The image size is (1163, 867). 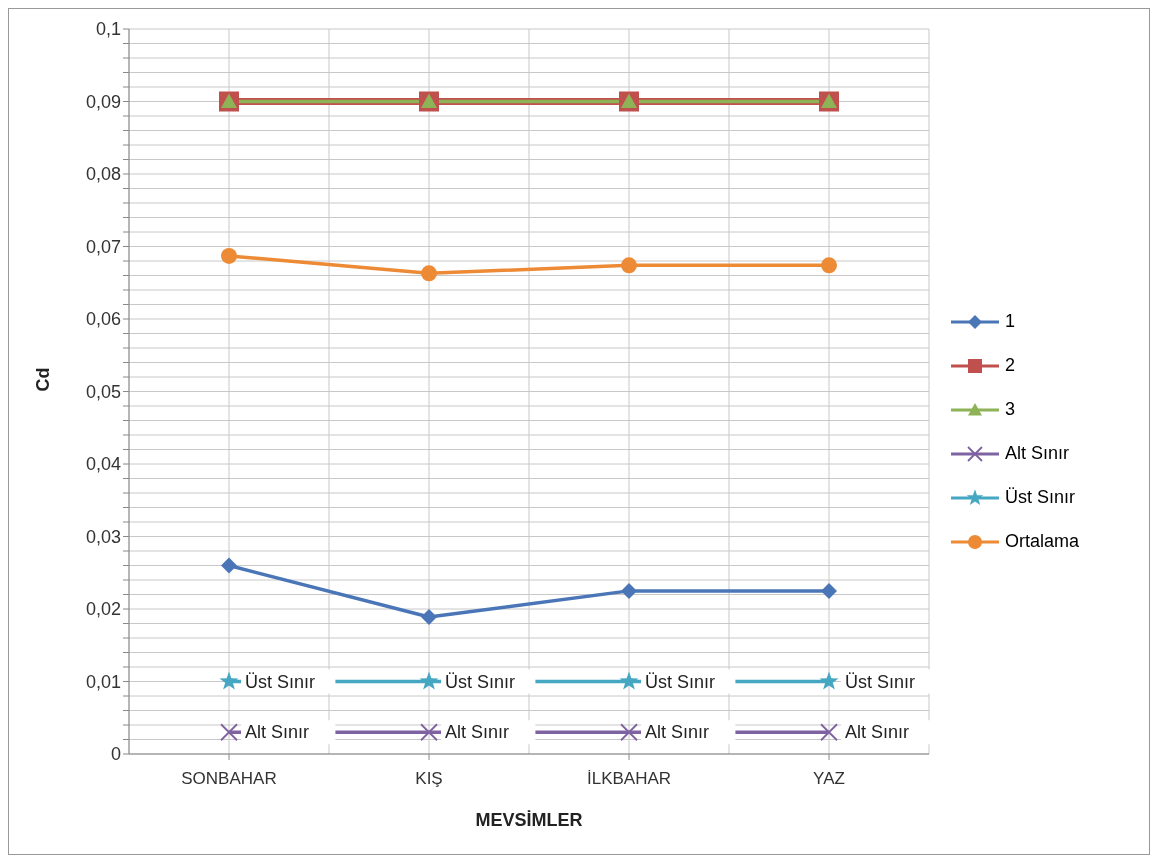 What do you see at coordinates (1010, 409) in the screenshot?
I see `legend-label: 3` at bounding box center [1010, 409].